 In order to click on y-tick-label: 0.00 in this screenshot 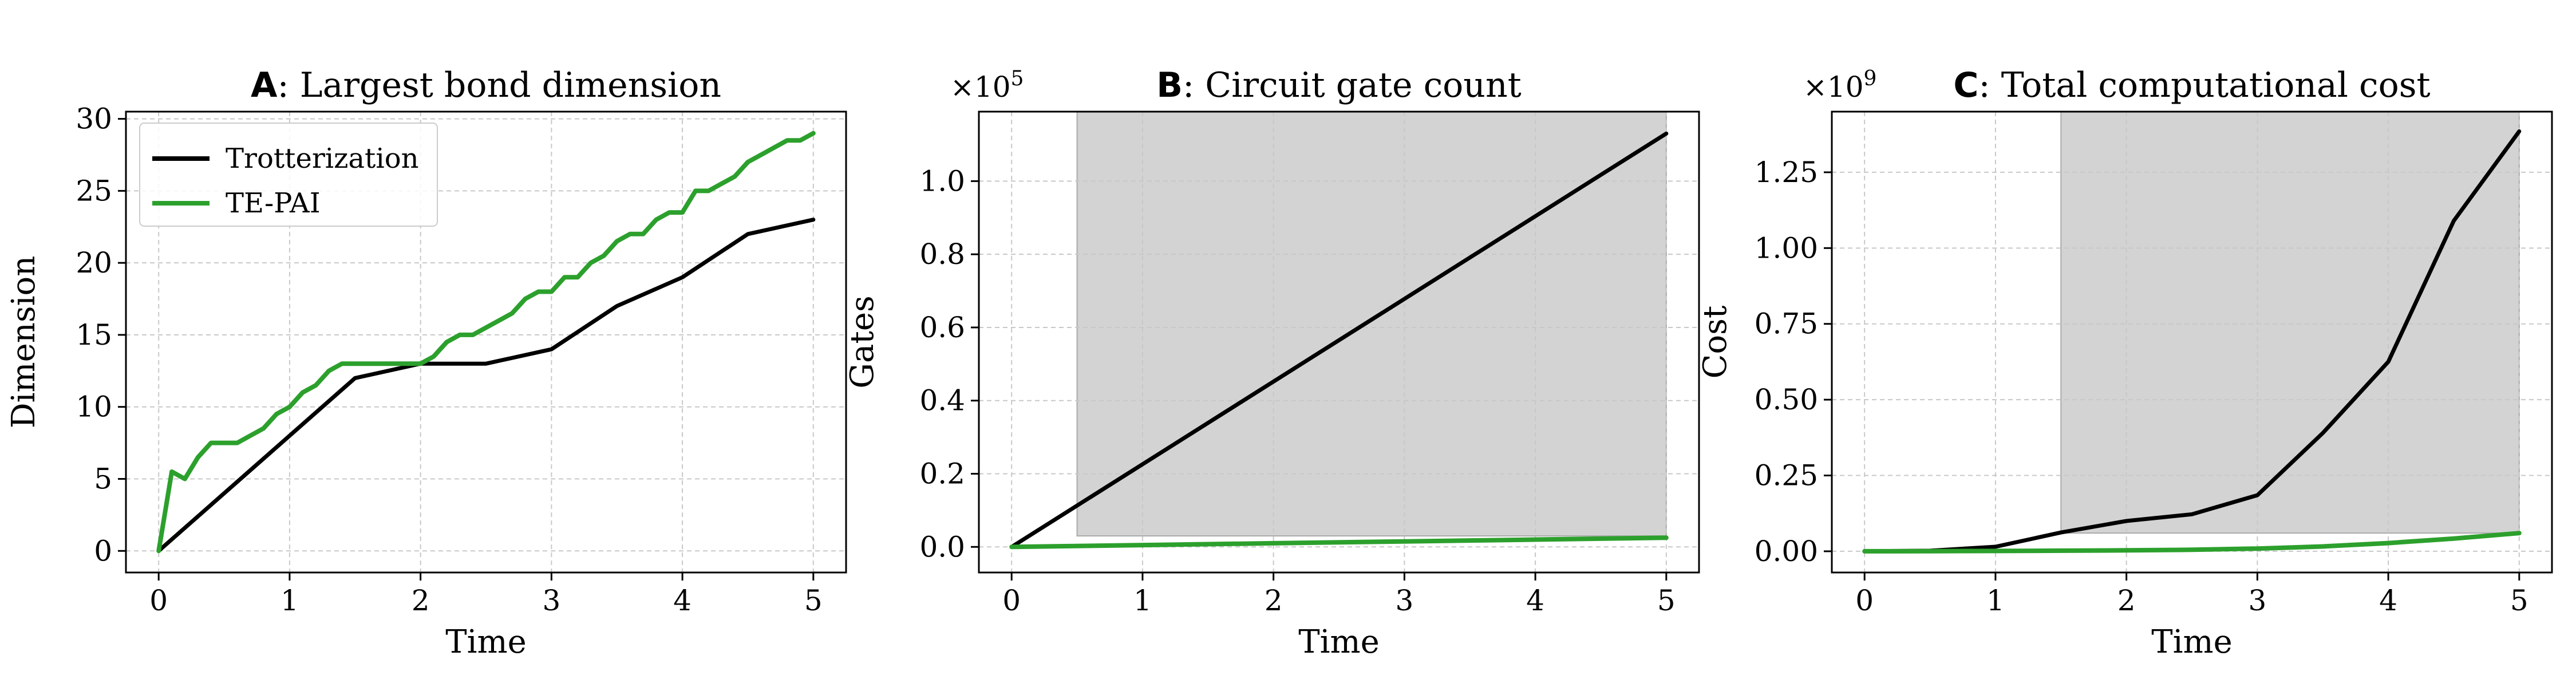, I will do `click(1786, 551)`.